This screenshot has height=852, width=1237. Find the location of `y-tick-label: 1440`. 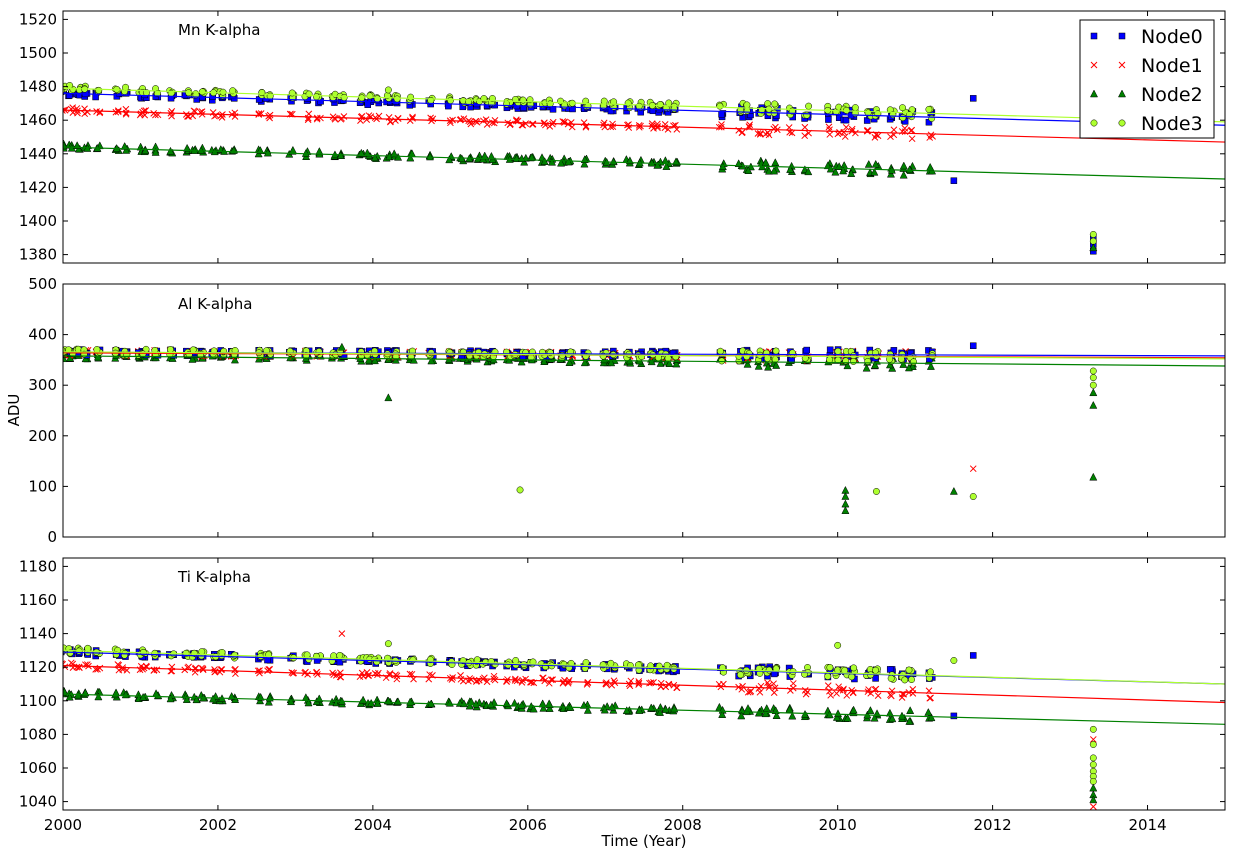

y-tick-label: 1440 is located at coordinates (38, 154).